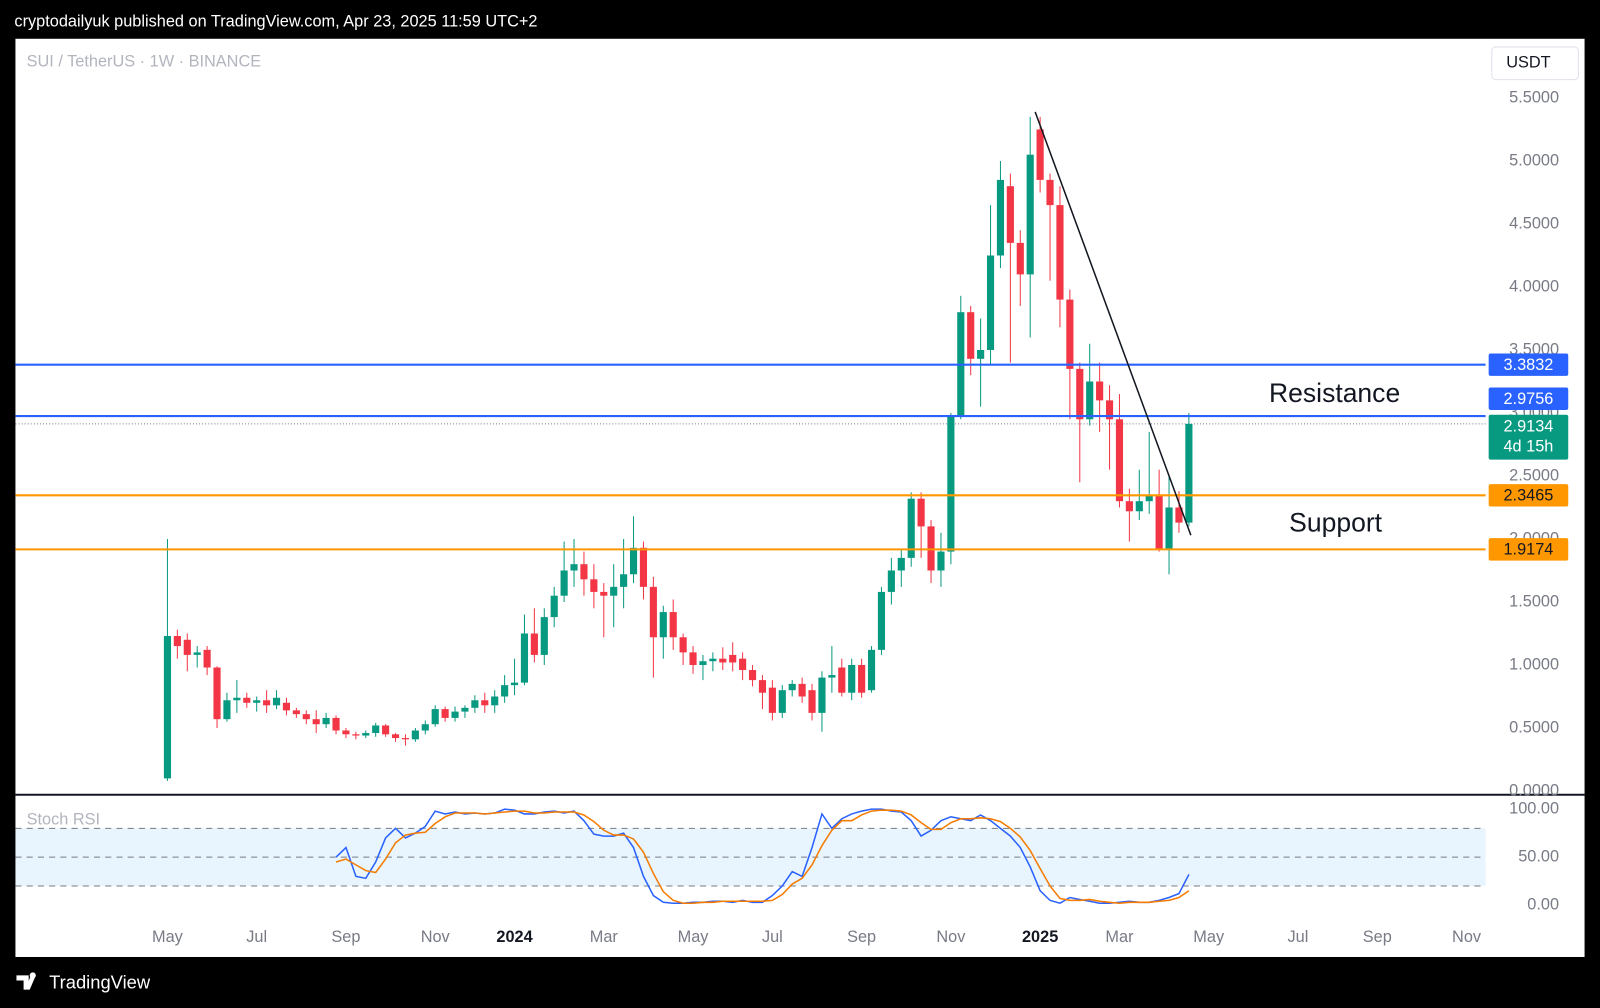 Image resolution: width=1600 pixels, height=1008 pixels. What do you see at coordinates (1529, 447) in the screenshot?
I see `countdown-label: 4d 15h` at bounding box center [1529, 447].